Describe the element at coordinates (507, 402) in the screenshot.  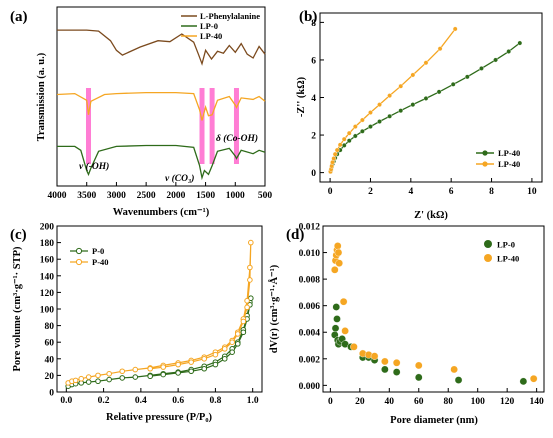
I see `x-tick-label: 120` at that location.